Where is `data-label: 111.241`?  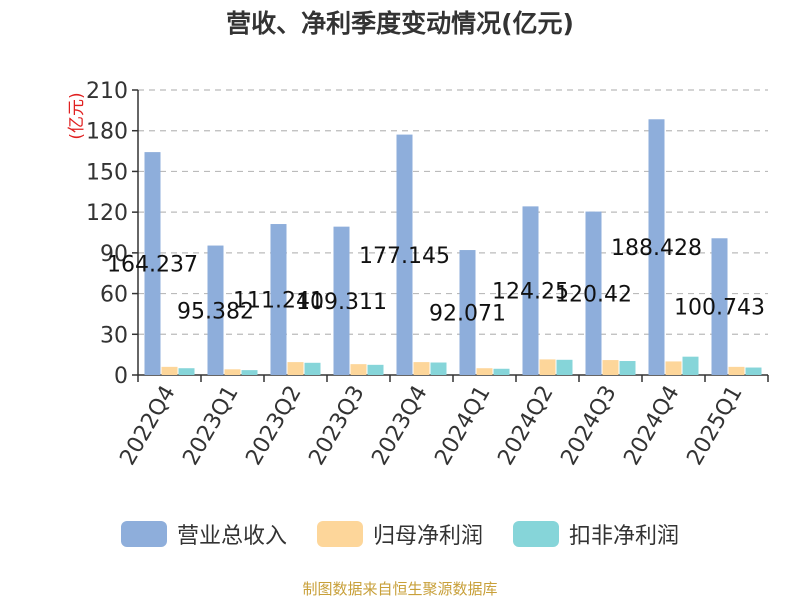 data-label: 111.241 is located at coordinates (278, 301).